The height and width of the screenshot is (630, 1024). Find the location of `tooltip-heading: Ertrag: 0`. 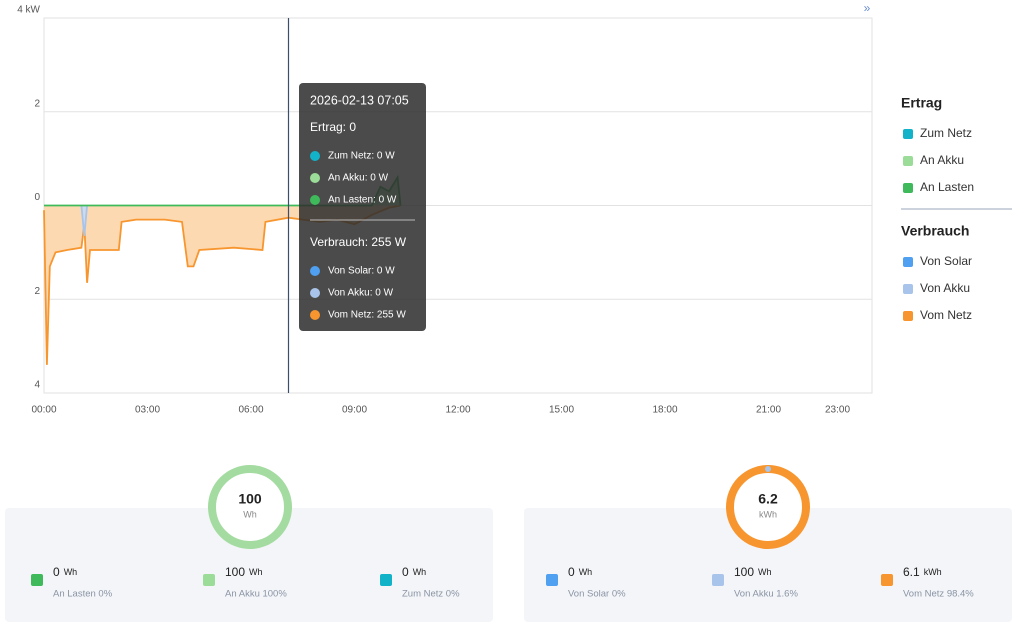

tooltip-heading: Ertrag: 0 is located at coordinates (333, 127).